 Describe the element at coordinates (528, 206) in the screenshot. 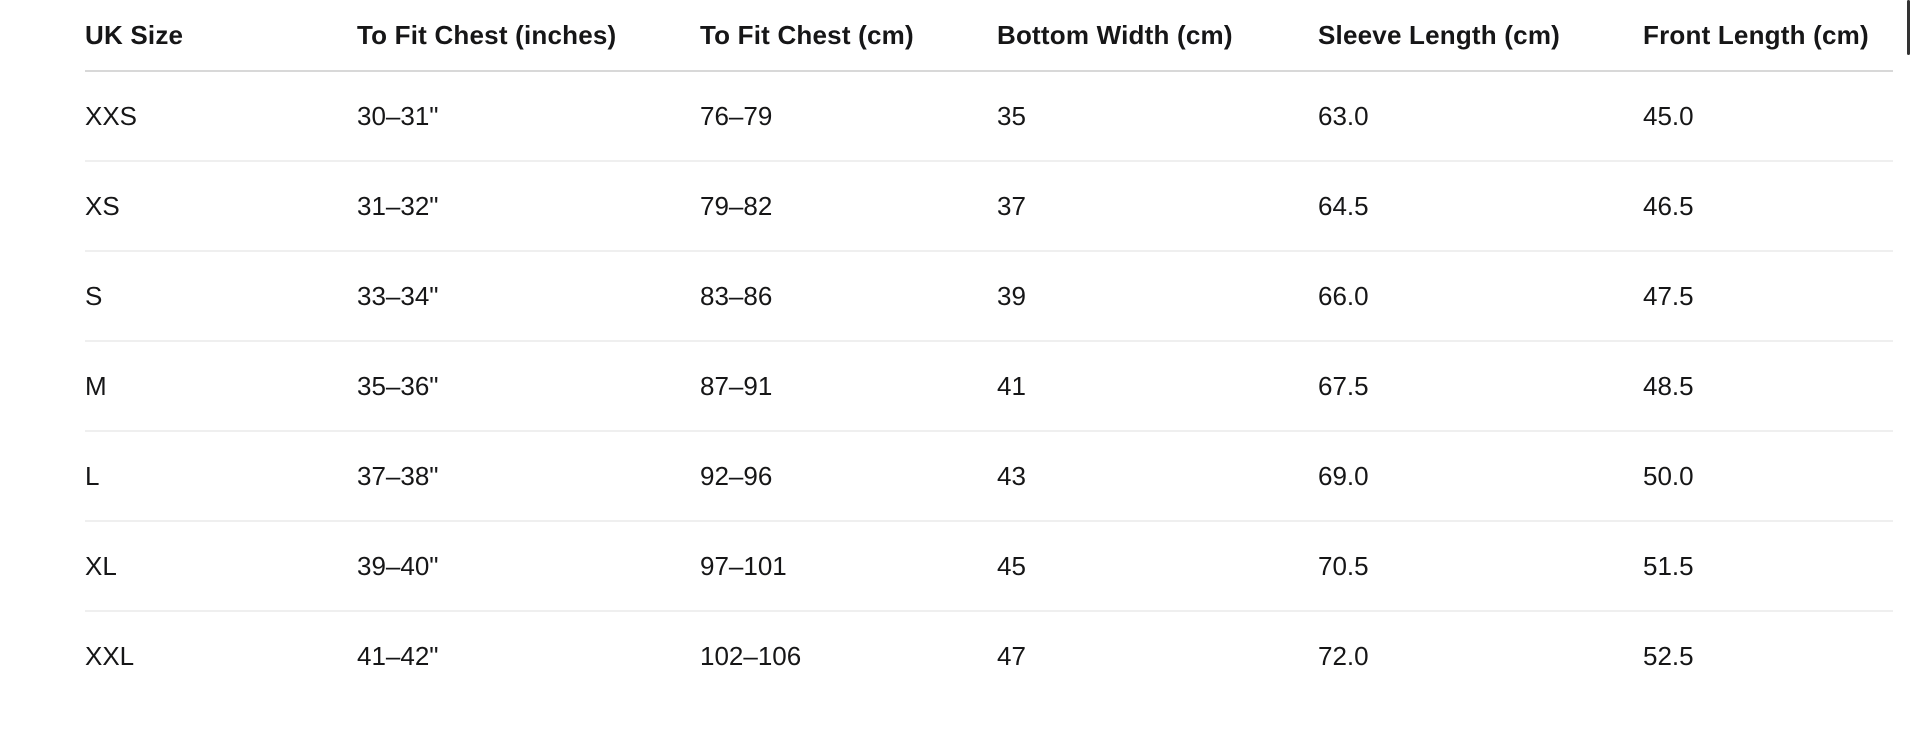

I see `cell-chest-inches: 31–32"` at that location.